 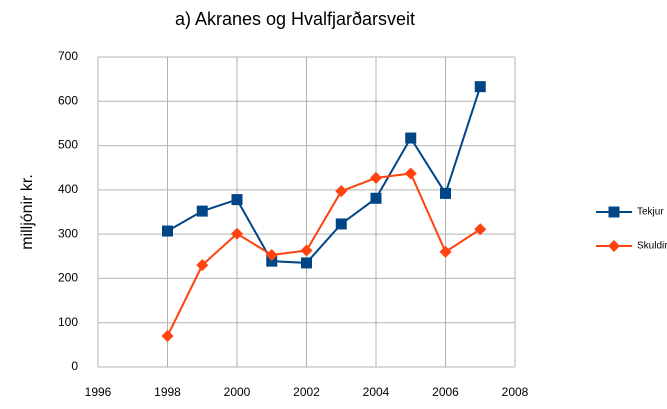 What do you see at coordinates (376, 392) in the screenshot?
I see `x-tick-label: 2004` at bounding box center [376, 392].